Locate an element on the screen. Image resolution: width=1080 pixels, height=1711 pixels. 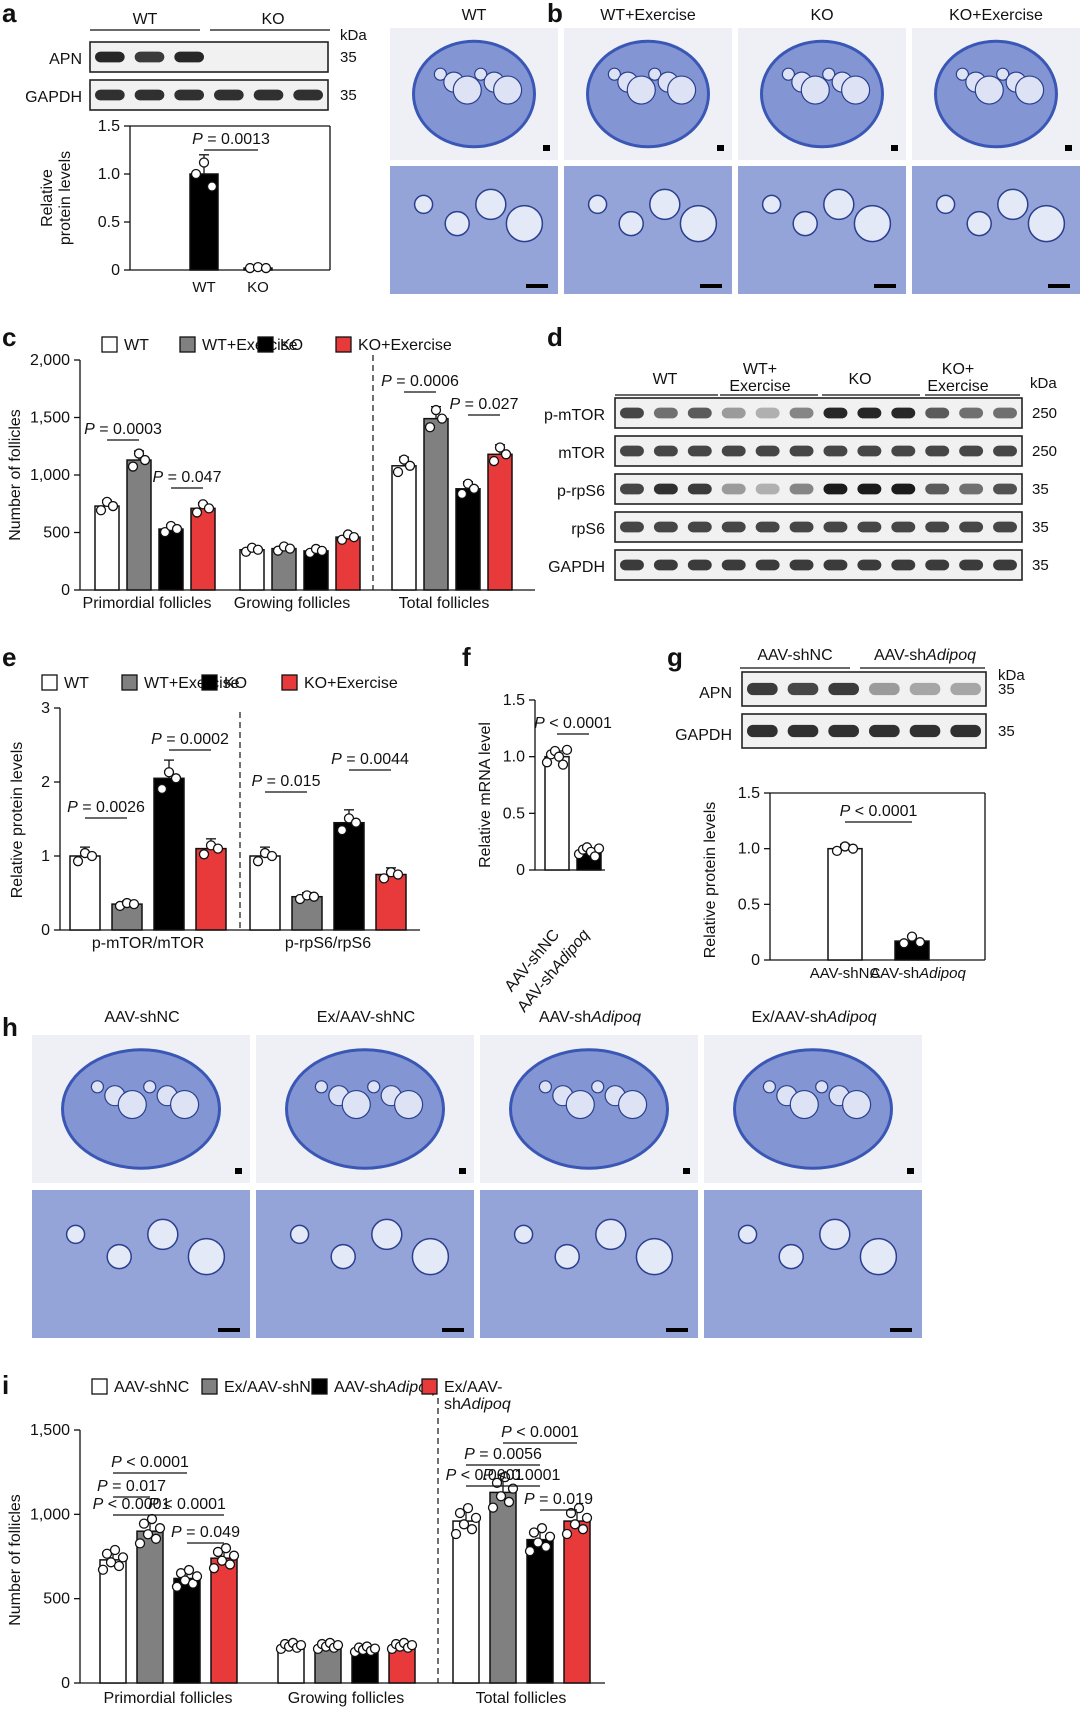
legend-label: Ex/AAV-shNC is located at coordinates (273, 1387).